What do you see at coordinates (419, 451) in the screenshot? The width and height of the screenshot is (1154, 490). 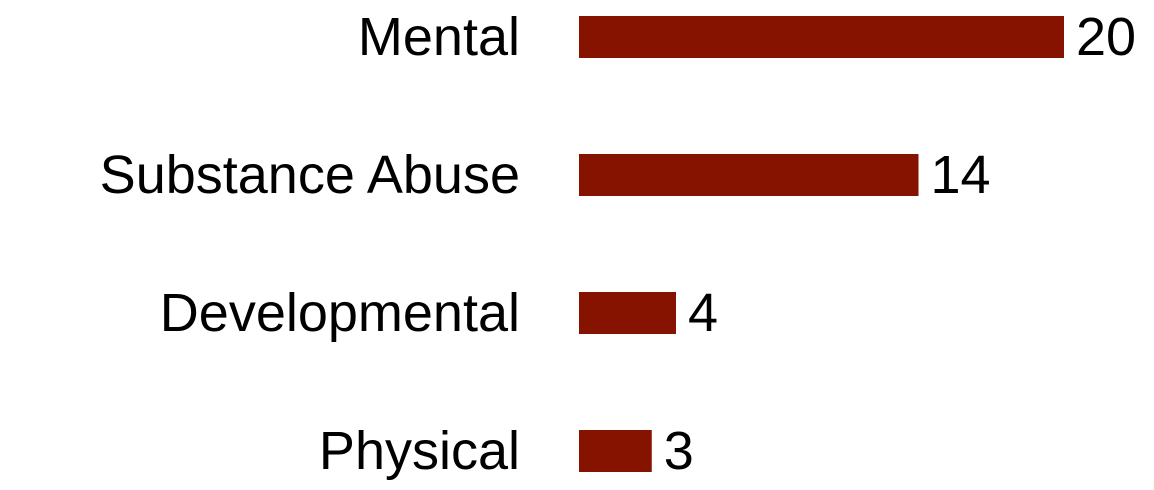 I see `category-label-physical: Physical` at bounding box center [419, 451].